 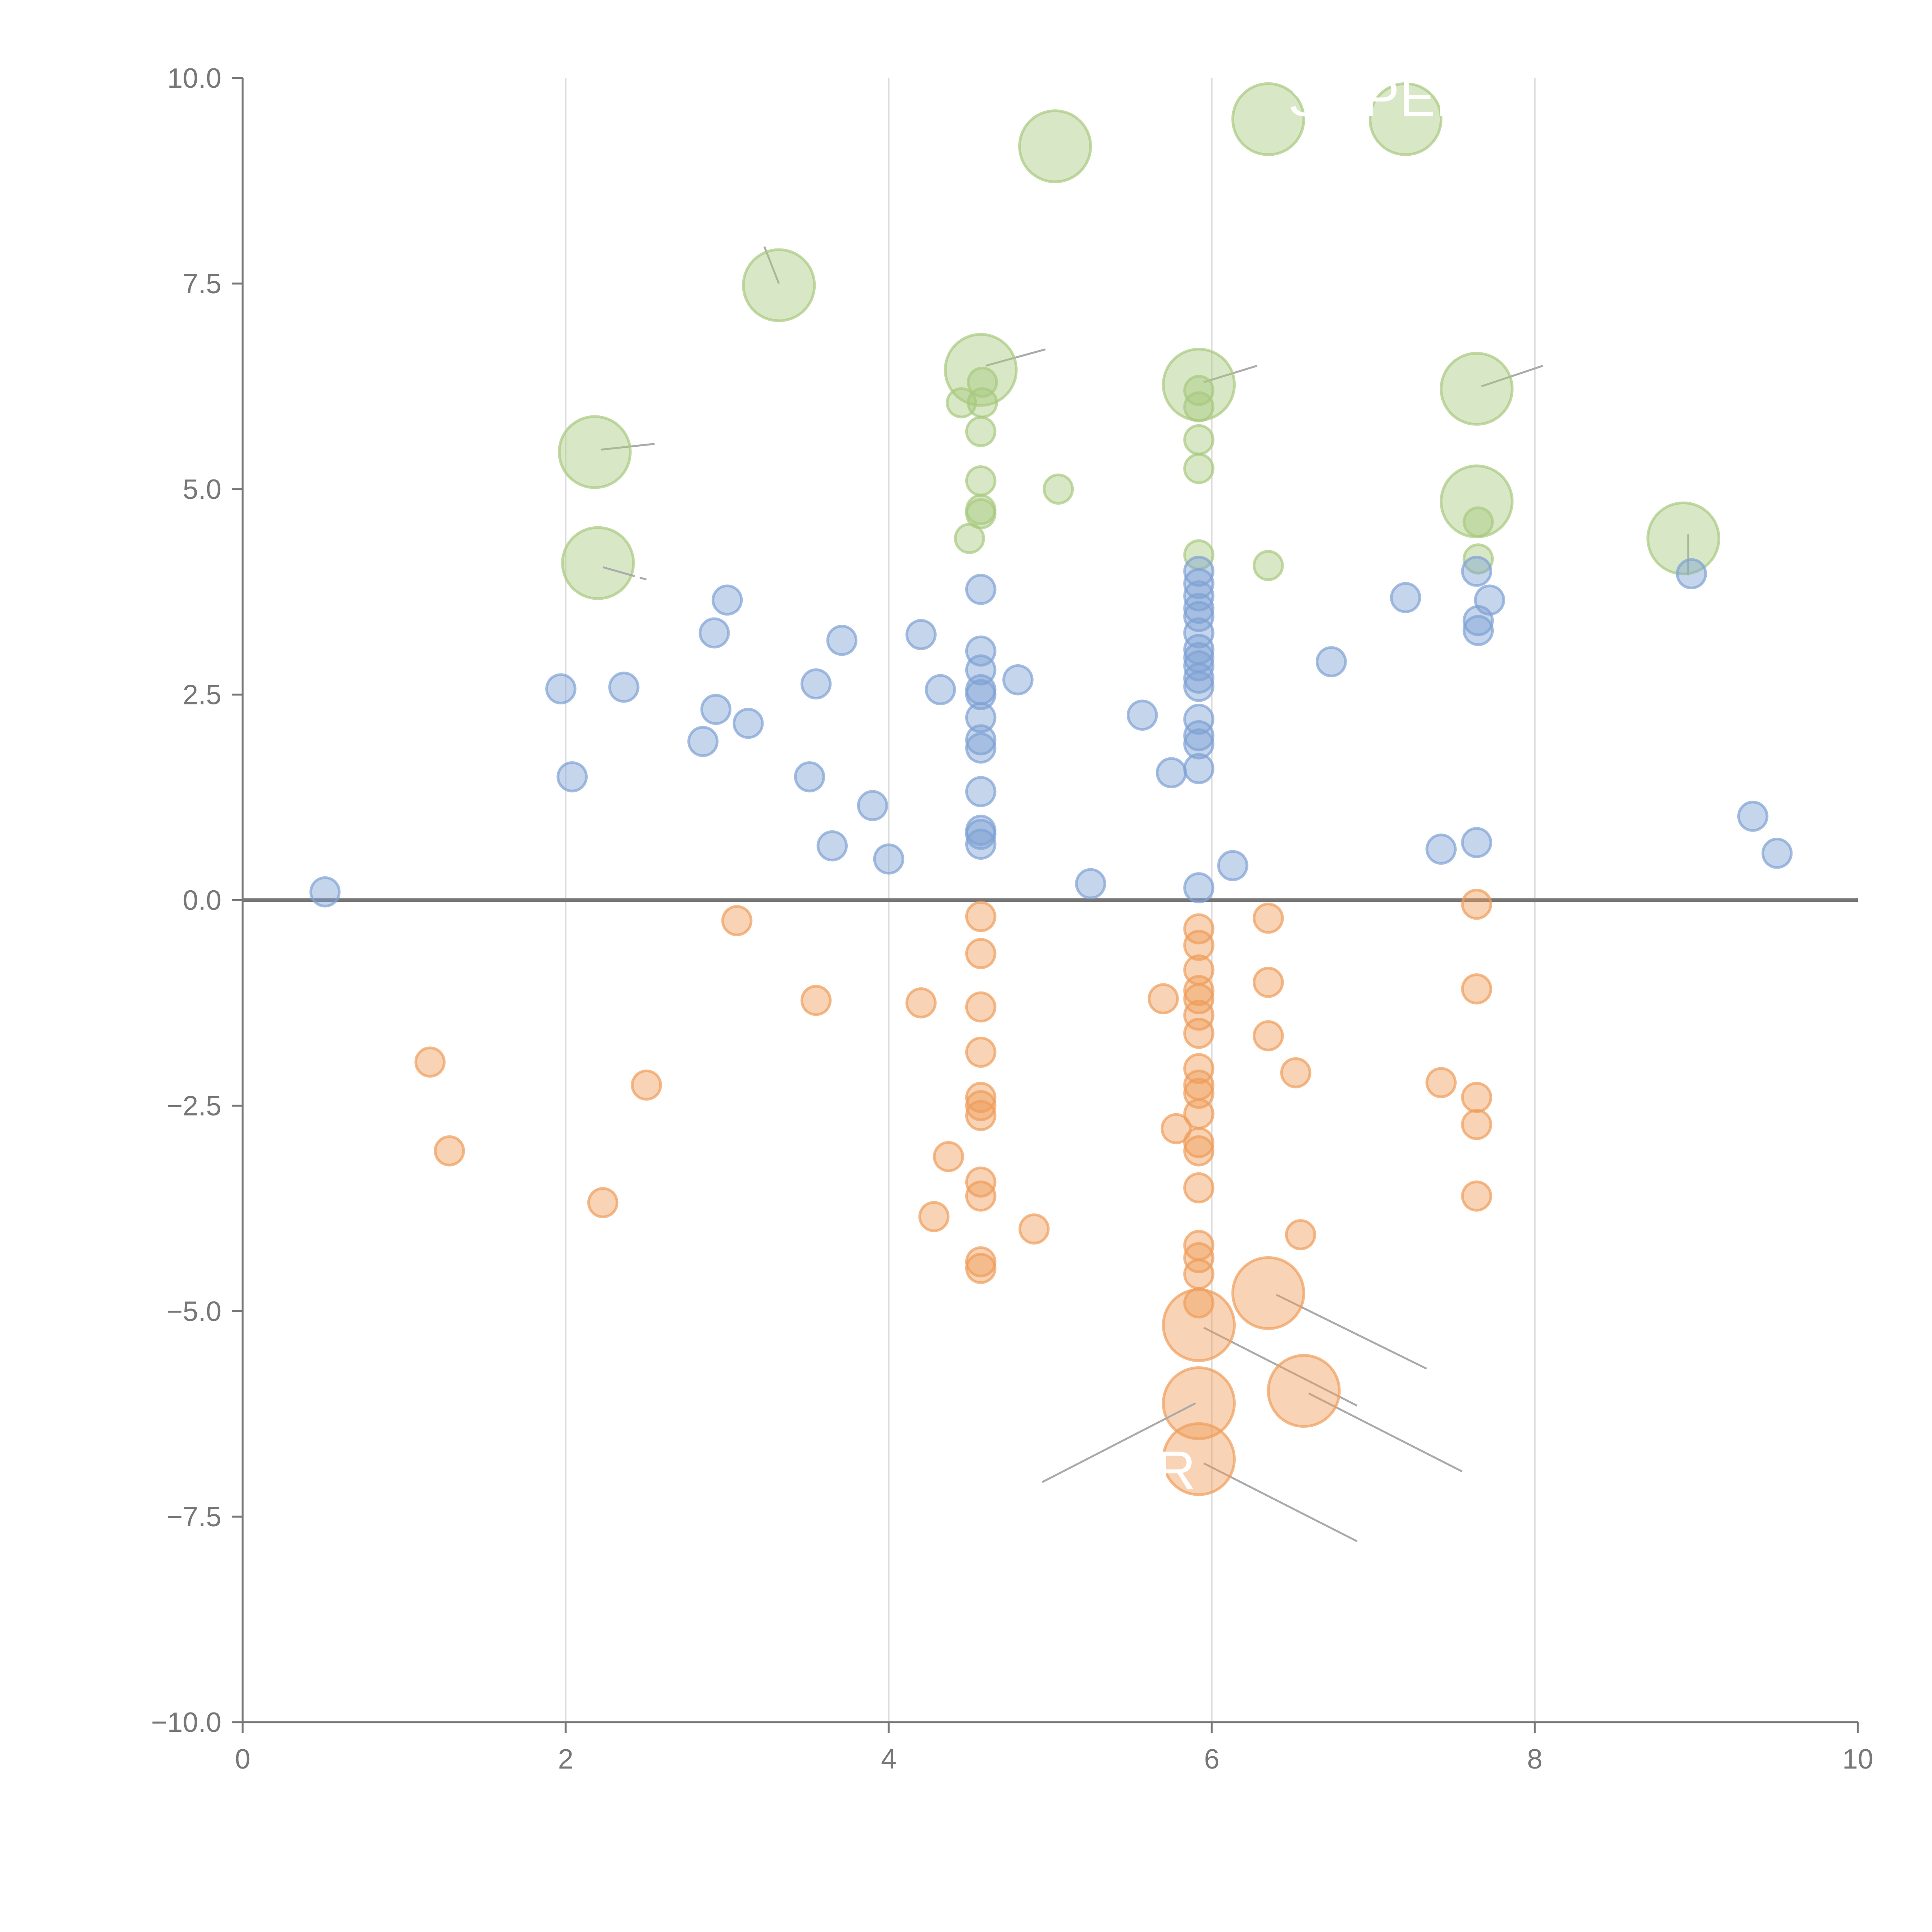 I want to click on y-tick-label: 2.5, so click(x=202, y=695).